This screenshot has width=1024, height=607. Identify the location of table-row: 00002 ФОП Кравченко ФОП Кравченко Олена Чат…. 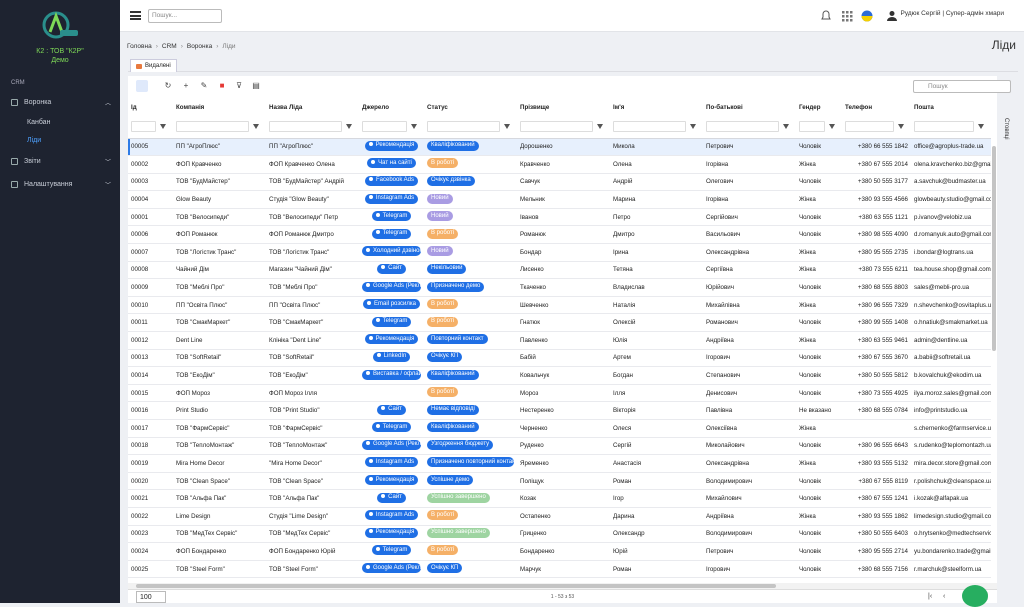
(559, 164).